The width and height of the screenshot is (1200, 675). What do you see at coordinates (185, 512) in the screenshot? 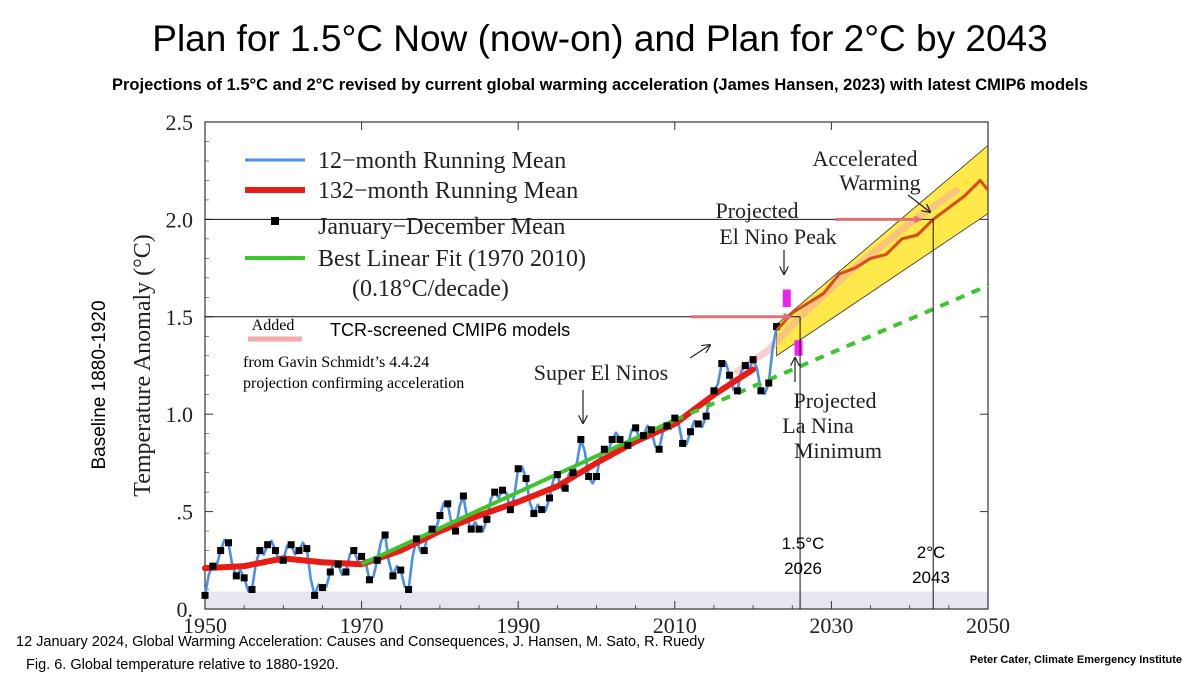
I see `y-tick-label: .5` at bounding box center [185, 512].